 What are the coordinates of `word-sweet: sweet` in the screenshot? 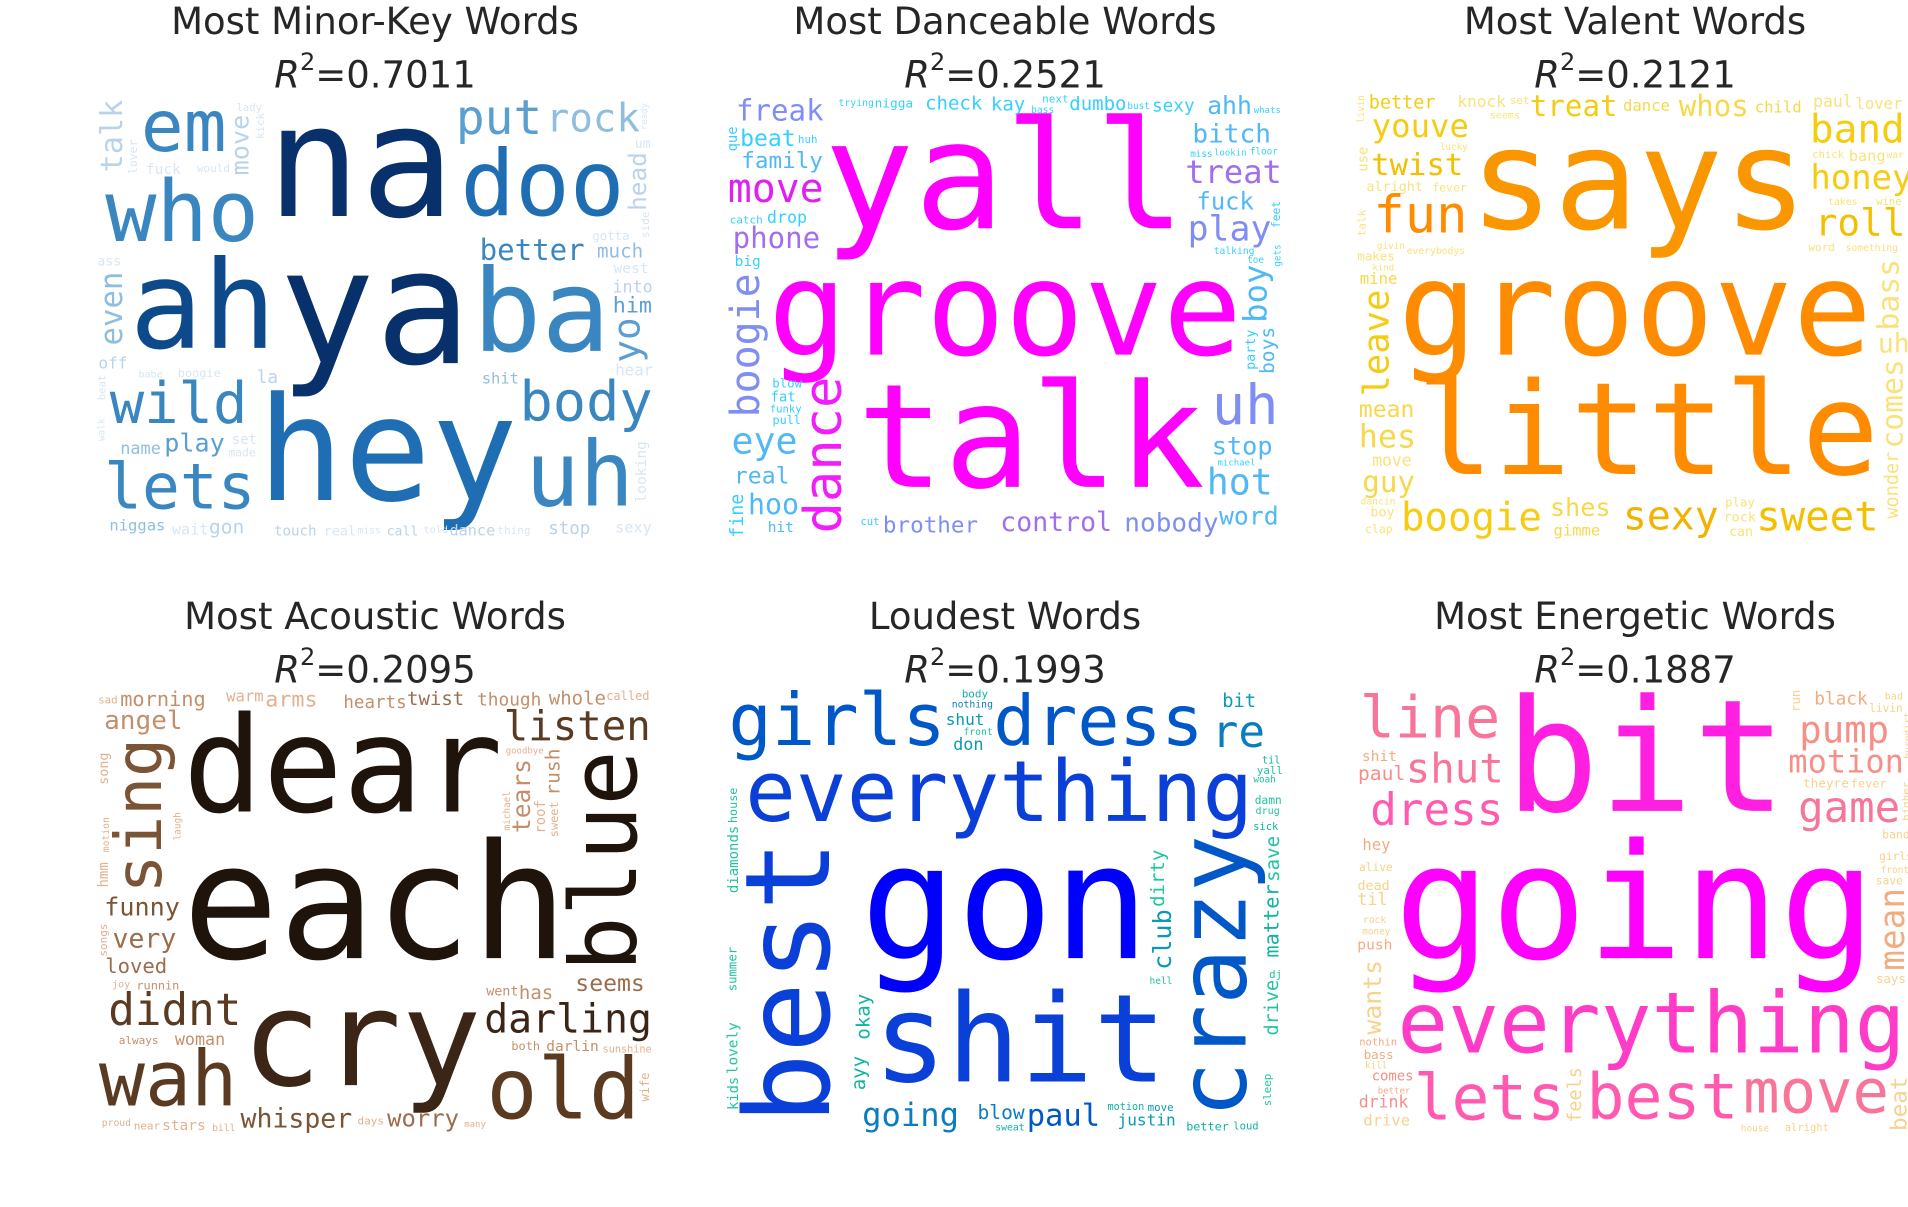 It's located at (1817, 517).